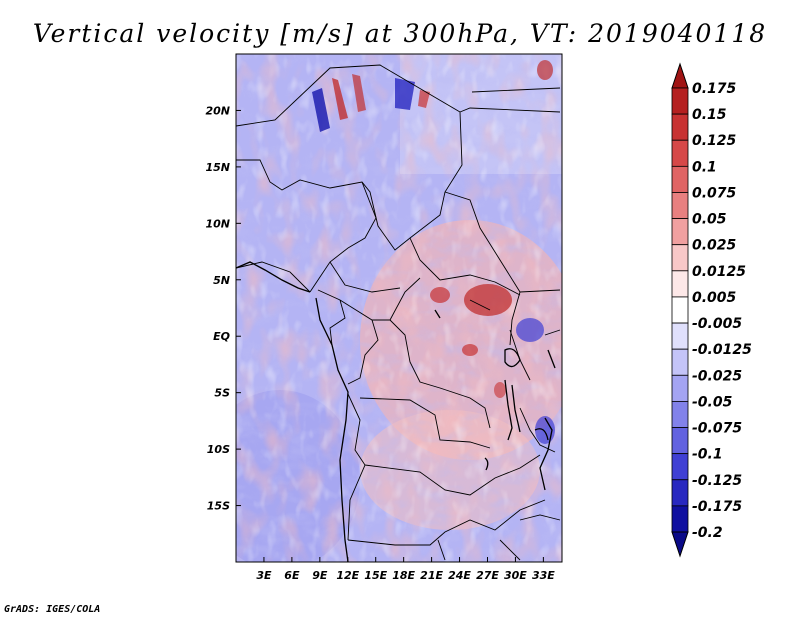 The image size is (800, 618). Describe the element at coordinates (292, 575) in the screenshot. I see `x-tick-label: 6E` at that location.